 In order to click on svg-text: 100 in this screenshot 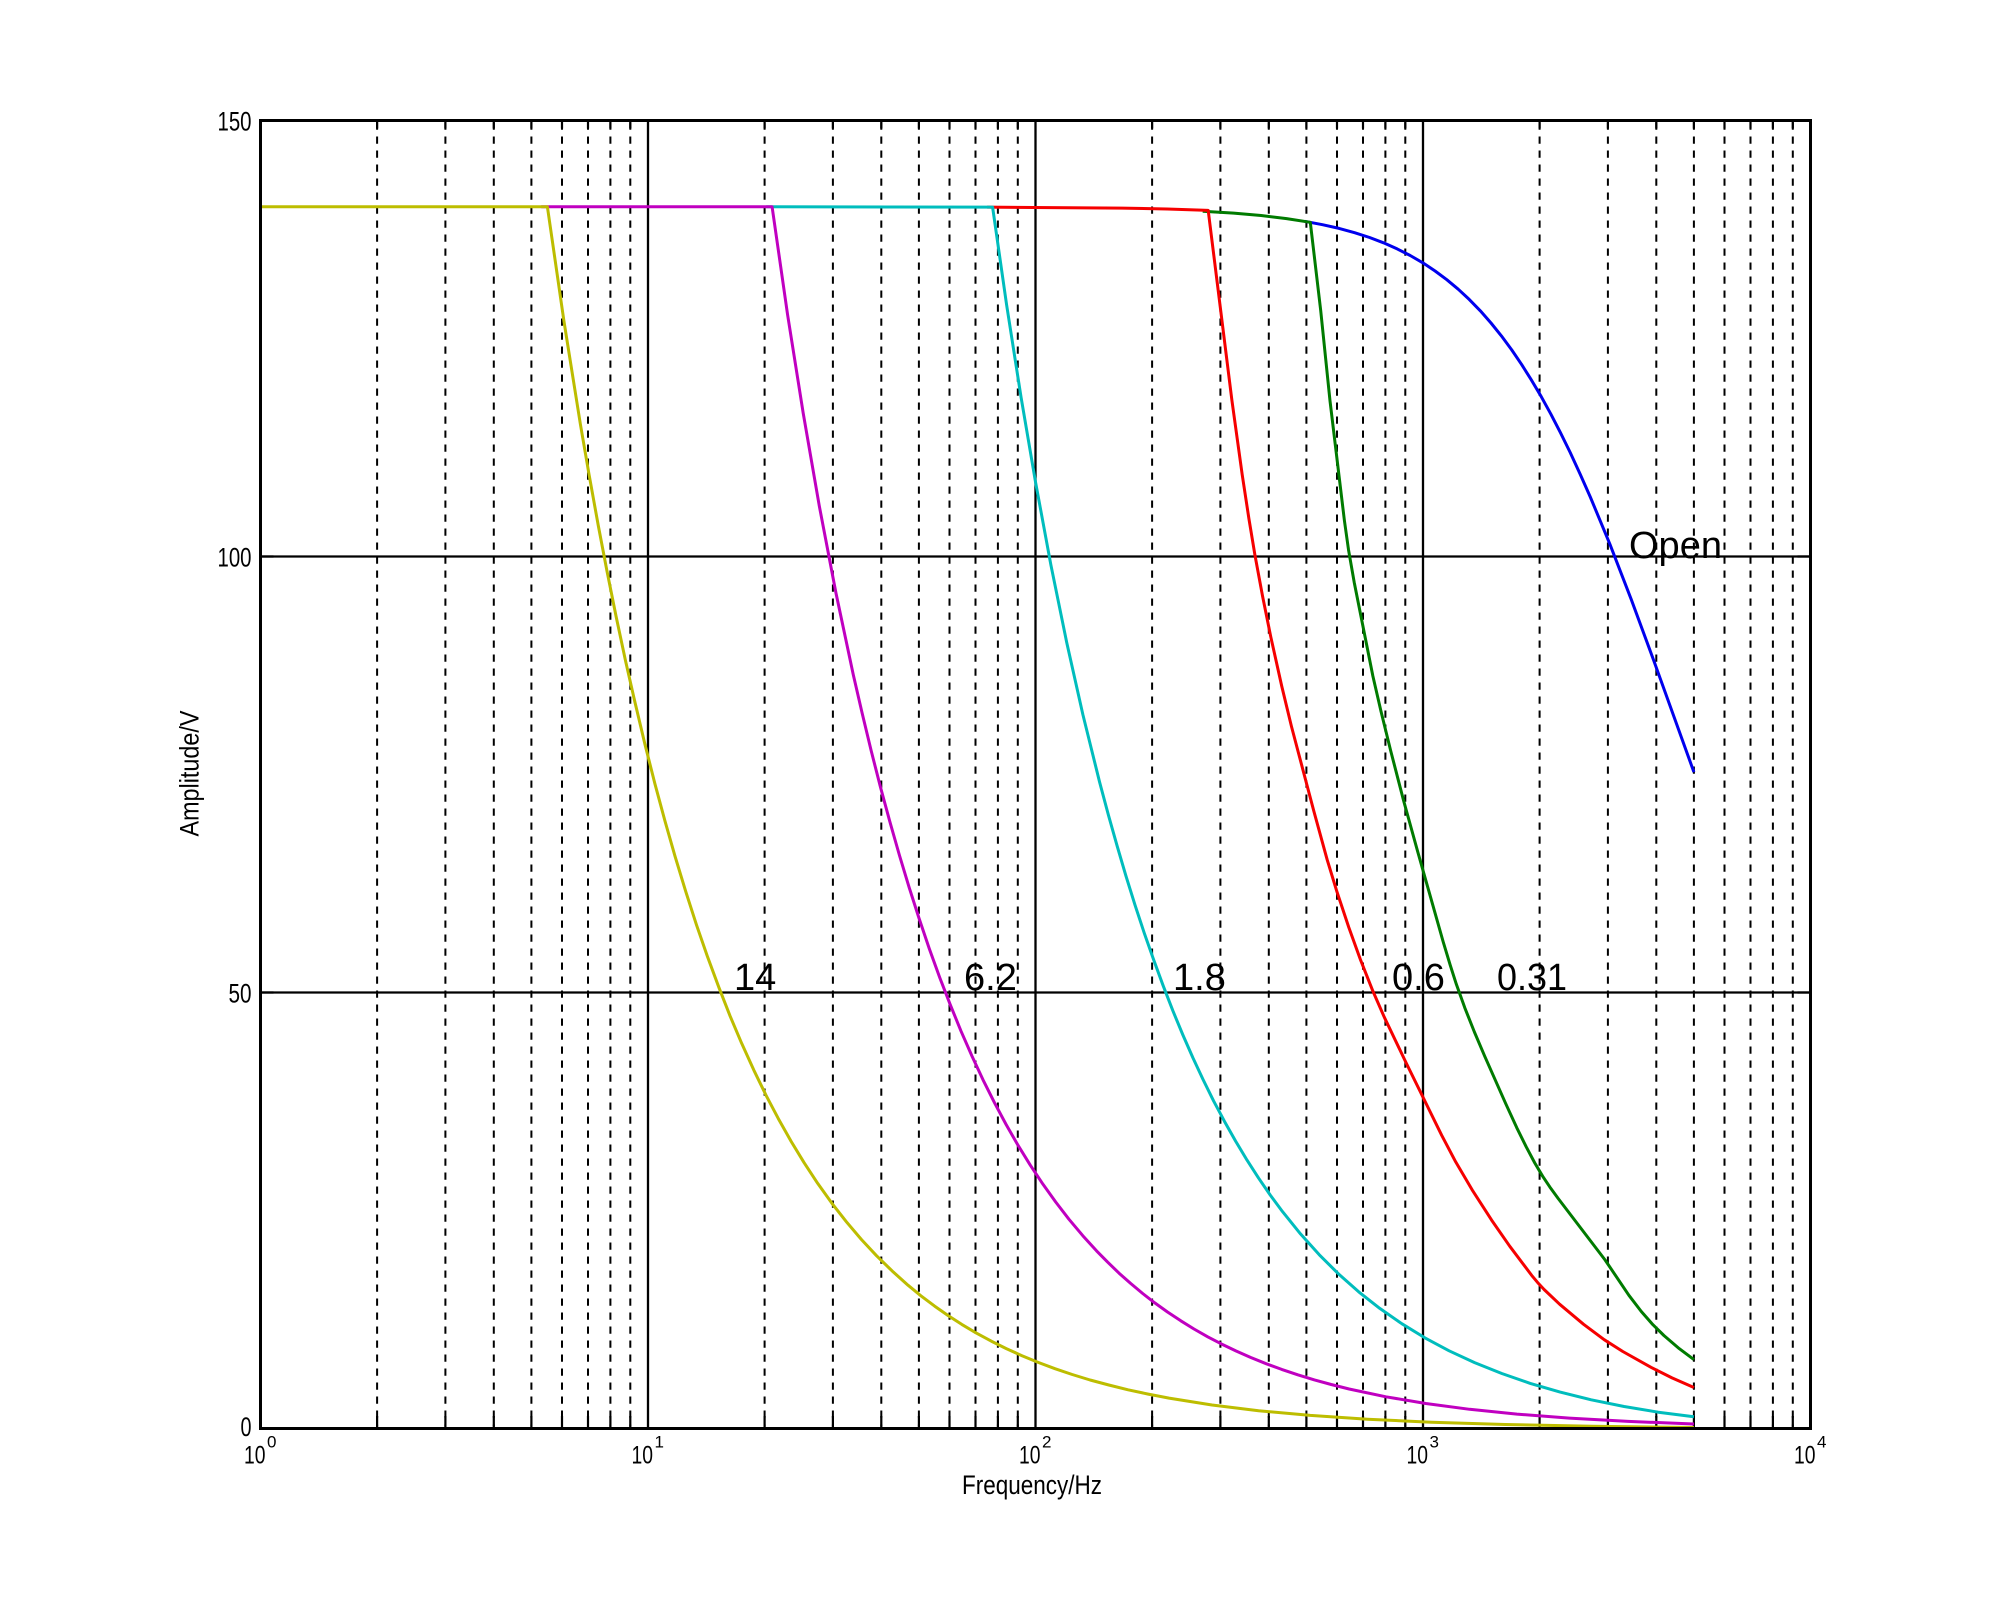, I will do `click(235, 557)`.